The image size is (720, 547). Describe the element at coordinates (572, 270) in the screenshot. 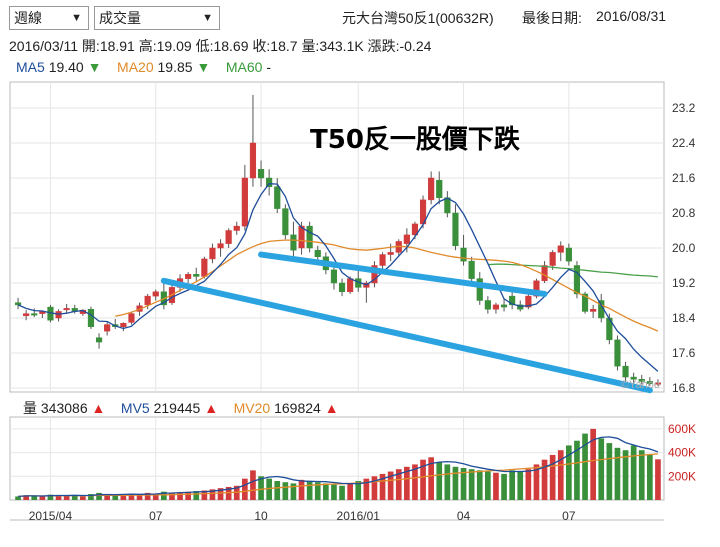

I see `ma60-line` at that location.